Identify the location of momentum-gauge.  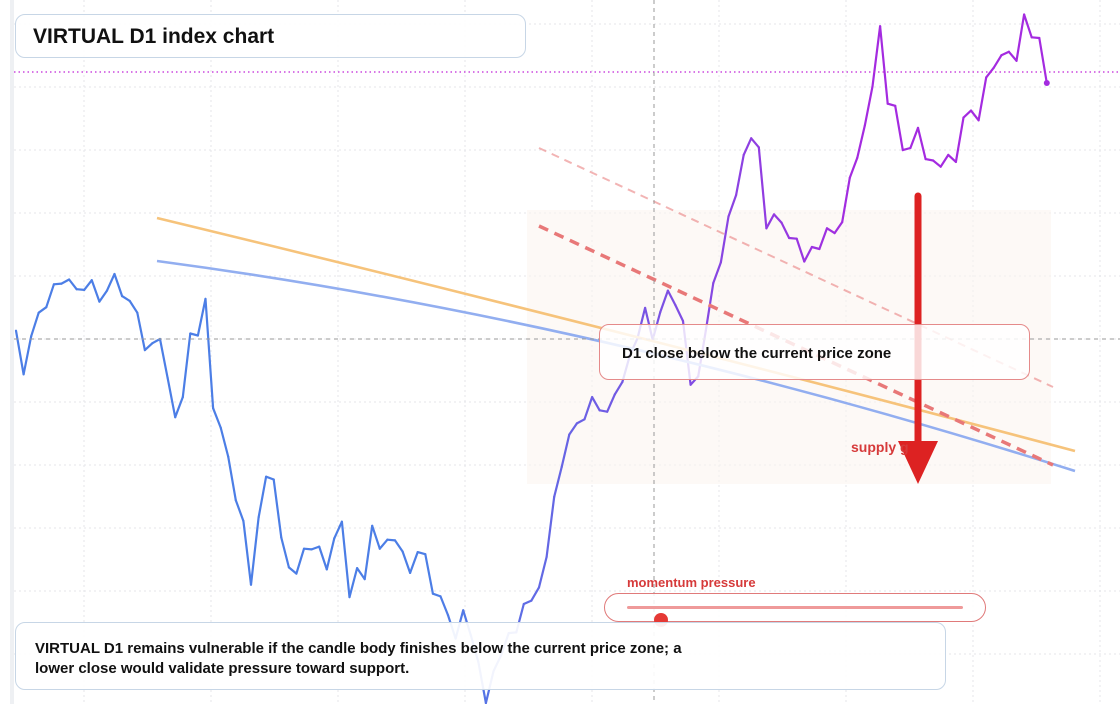
(795, 610).